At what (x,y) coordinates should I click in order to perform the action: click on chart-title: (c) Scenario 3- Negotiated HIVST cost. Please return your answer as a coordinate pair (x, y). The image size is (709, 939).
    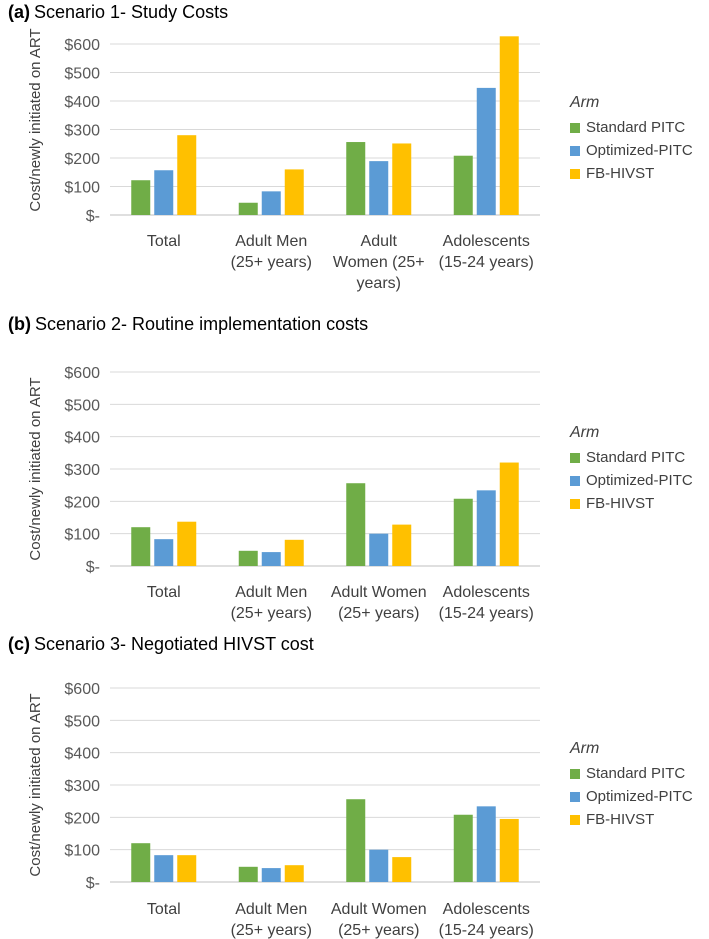
    Looking at the image, I should click on (161, 644).